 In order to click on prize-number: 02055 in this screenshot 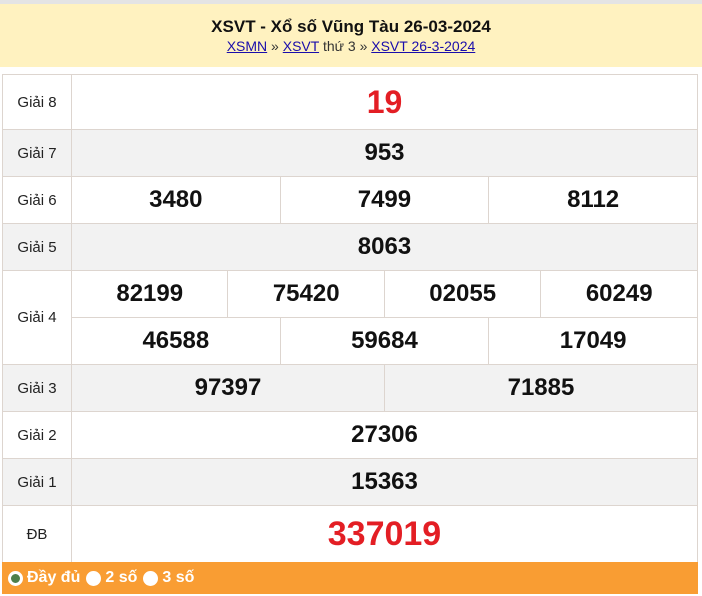, I will do `click(462, 294)`.